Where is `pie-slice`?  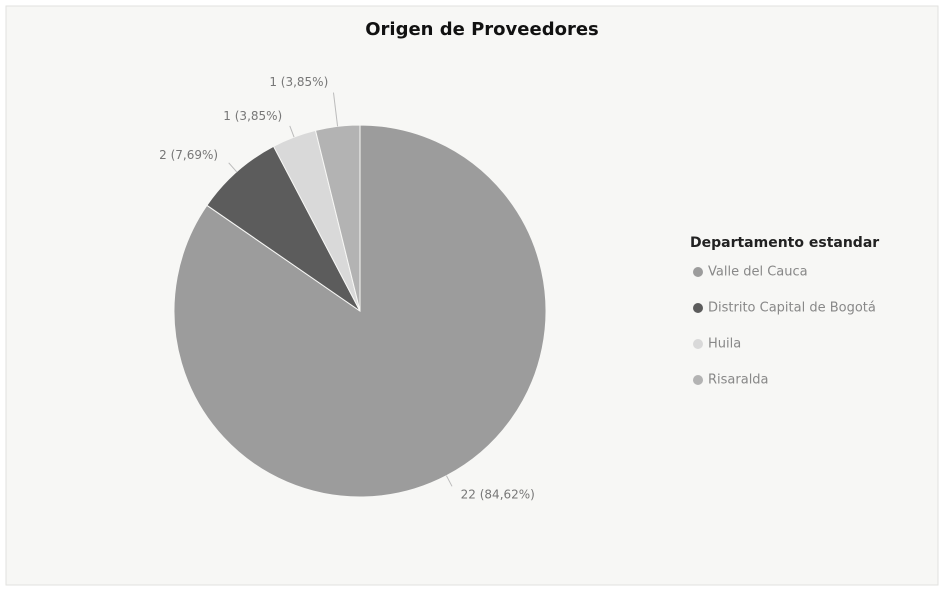 pie-slice is located at coordinates (337, 218).